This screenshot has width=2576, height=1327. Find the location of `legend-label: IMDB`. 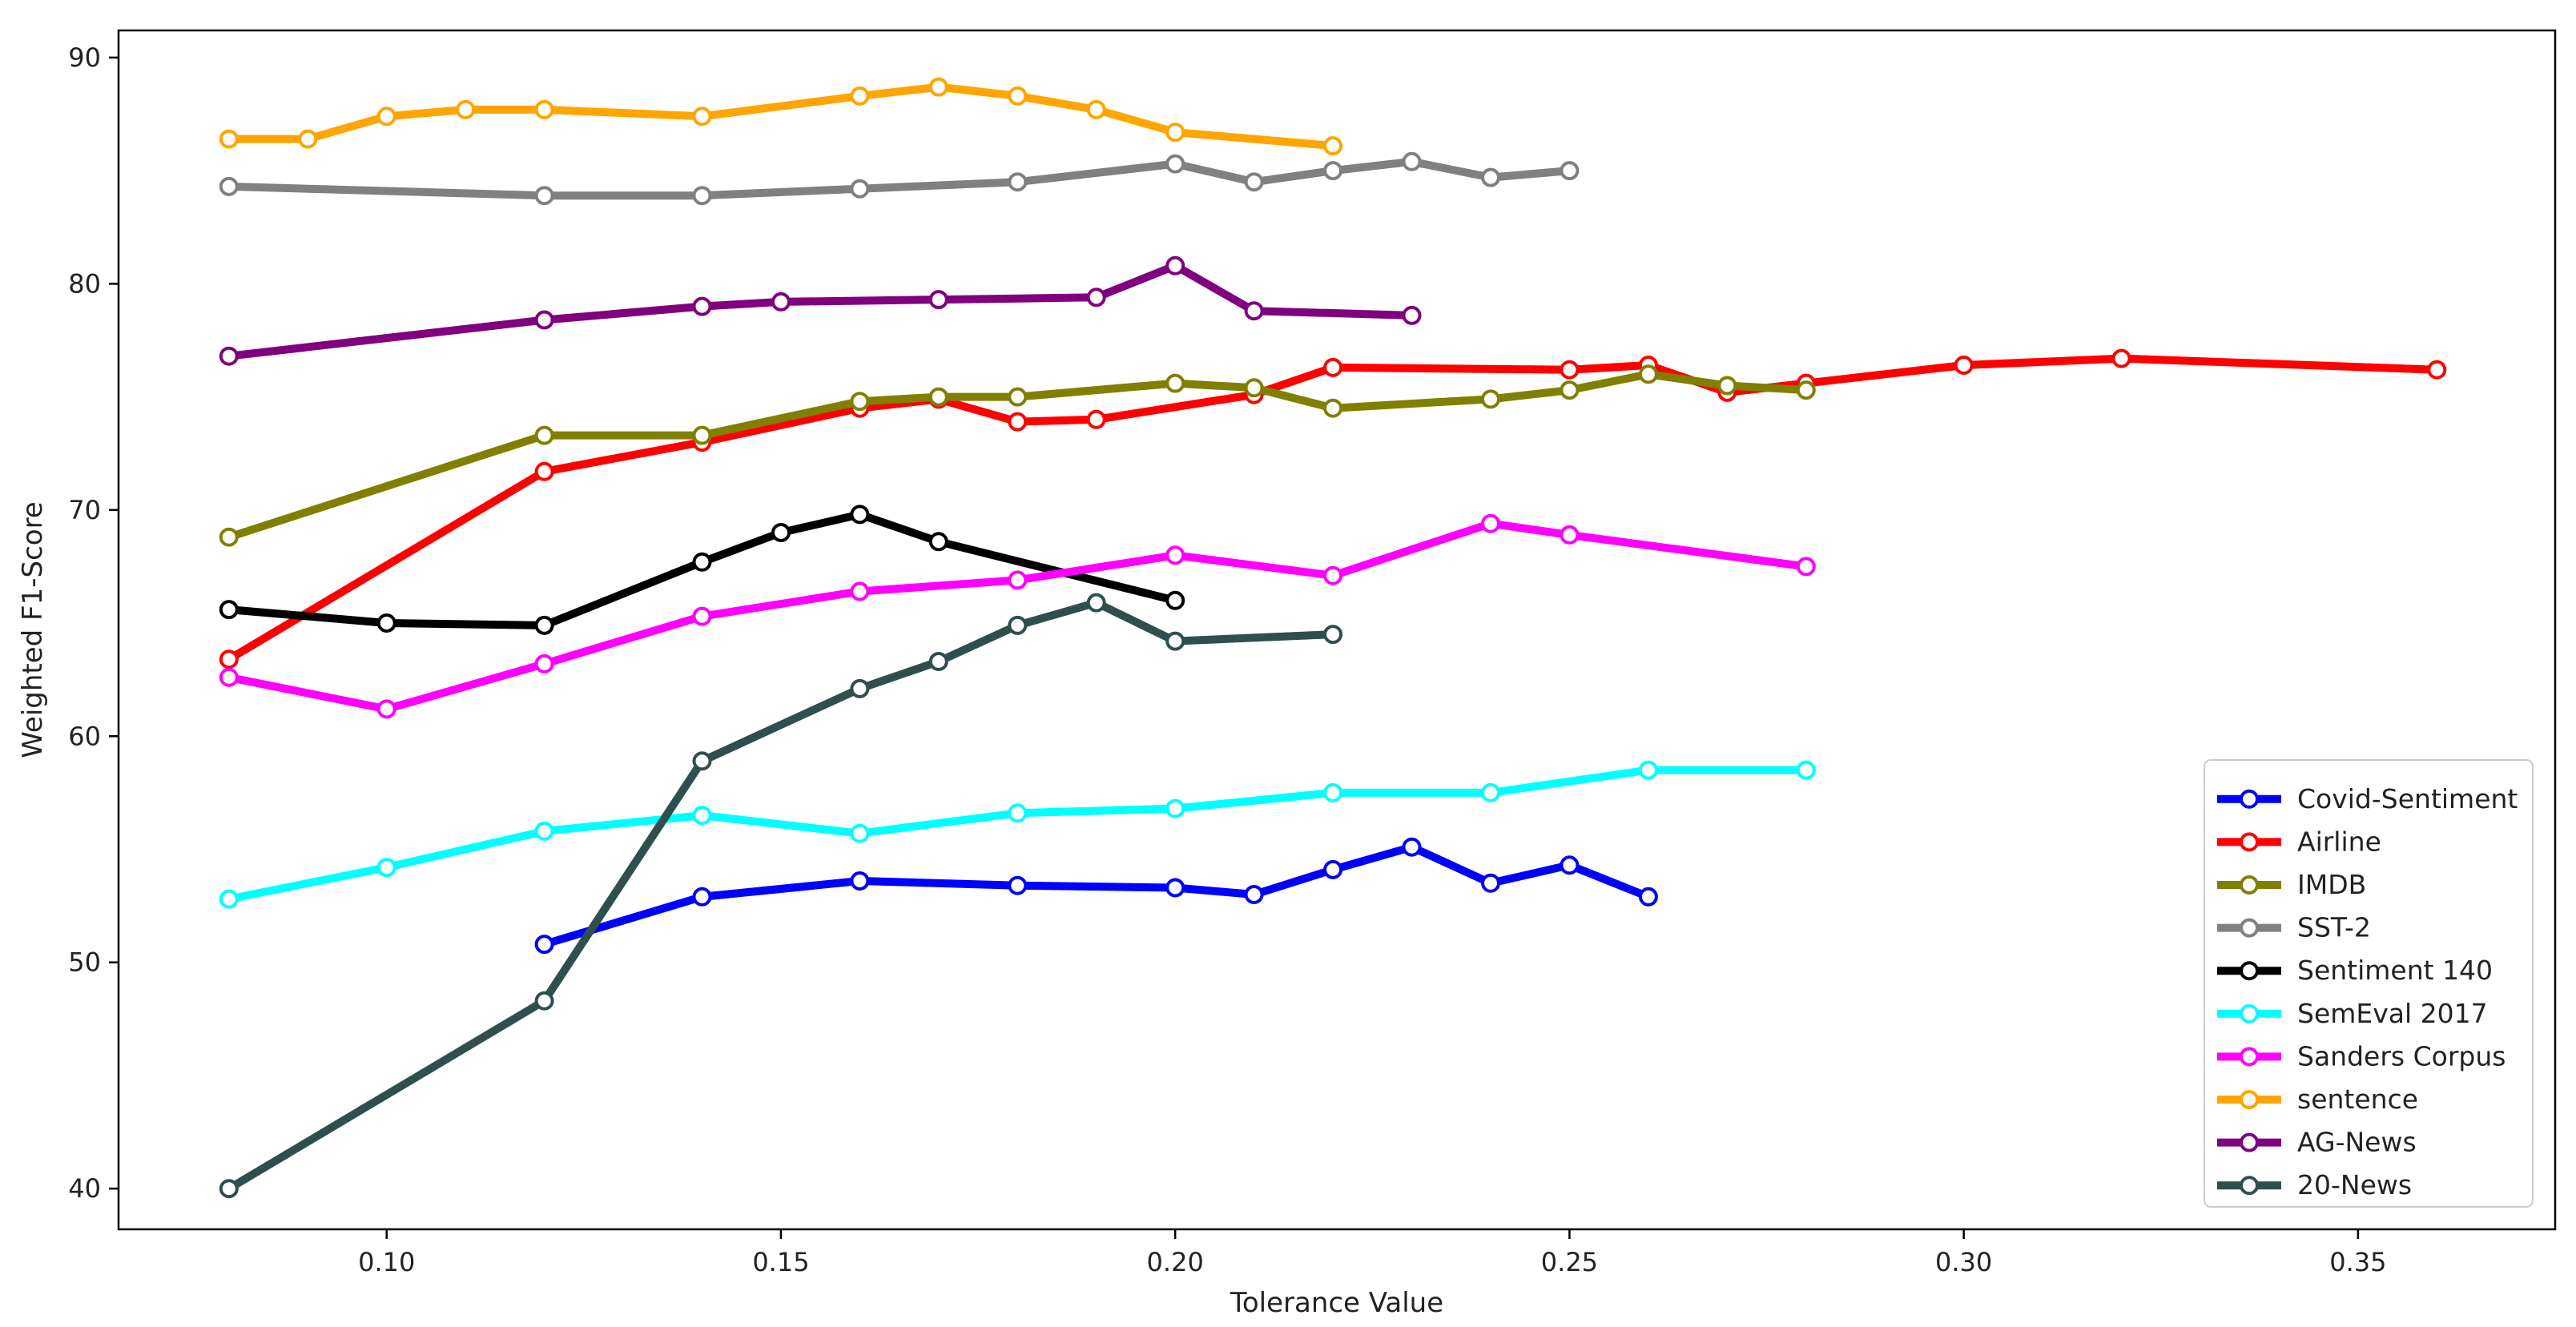

legend-label: IMDB is located at coordinates (2331, 884).